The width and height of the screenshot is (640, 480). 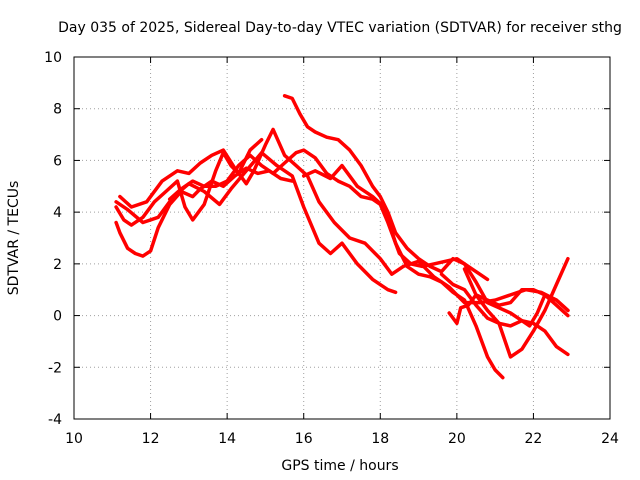 What do you see at coordinates (380, 439) in the screenshot?
I see `x-tick-label: 18` at bounding box center [380, 439].